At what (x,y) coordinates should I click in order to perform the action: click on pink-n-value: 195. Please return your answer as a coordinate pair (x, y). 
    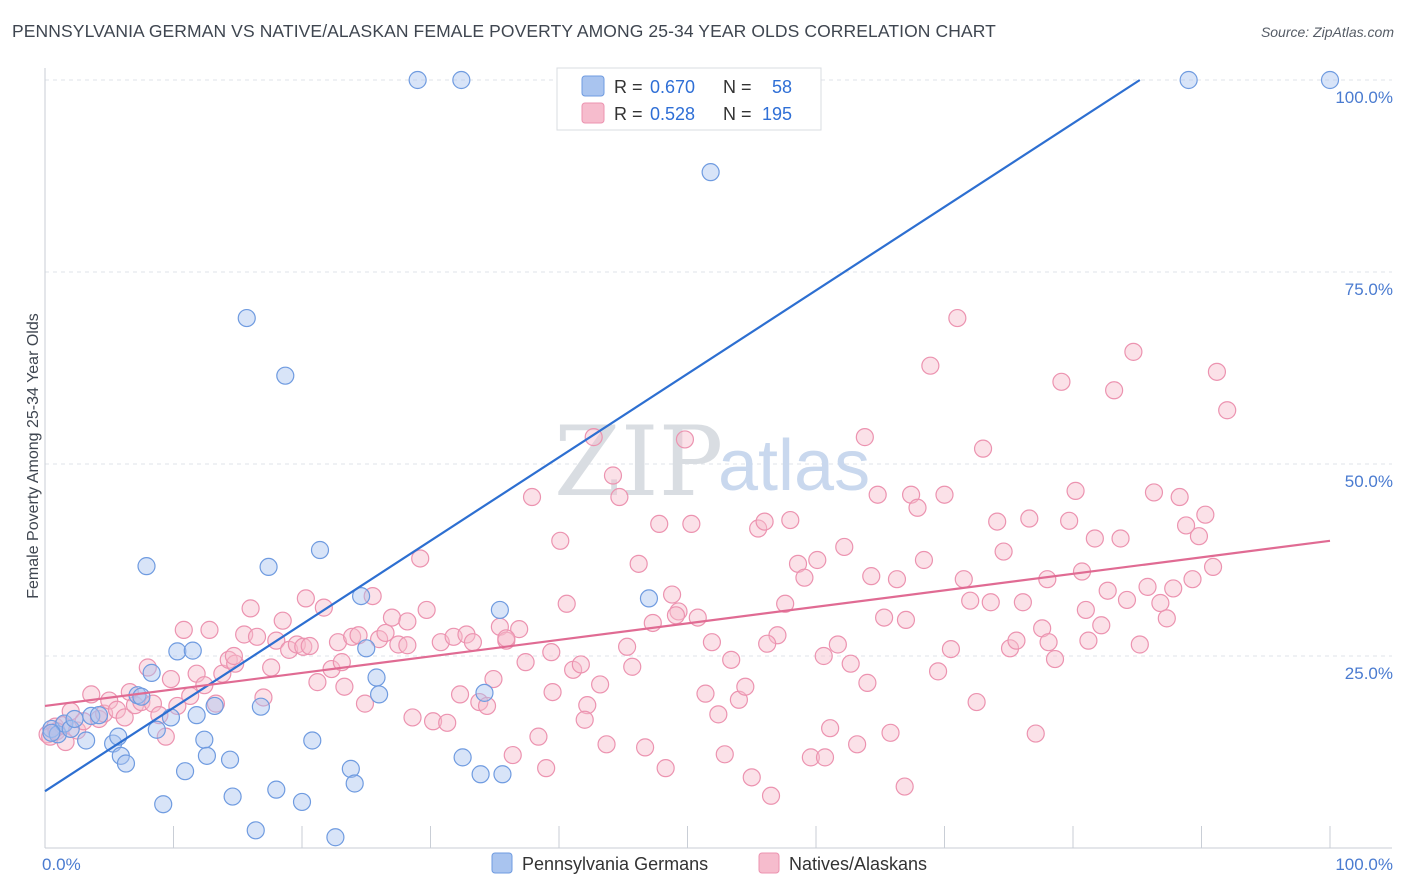
    Looking at the image, I should click on (777, 114).